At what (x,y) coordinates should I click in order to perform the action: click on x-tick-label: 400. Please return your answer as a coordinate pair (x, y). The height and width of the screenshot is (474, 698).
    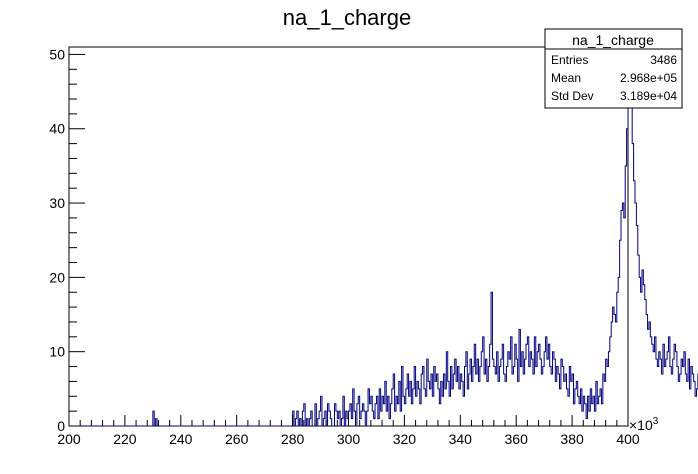
    Looking at the image, I should click on (628, 439).